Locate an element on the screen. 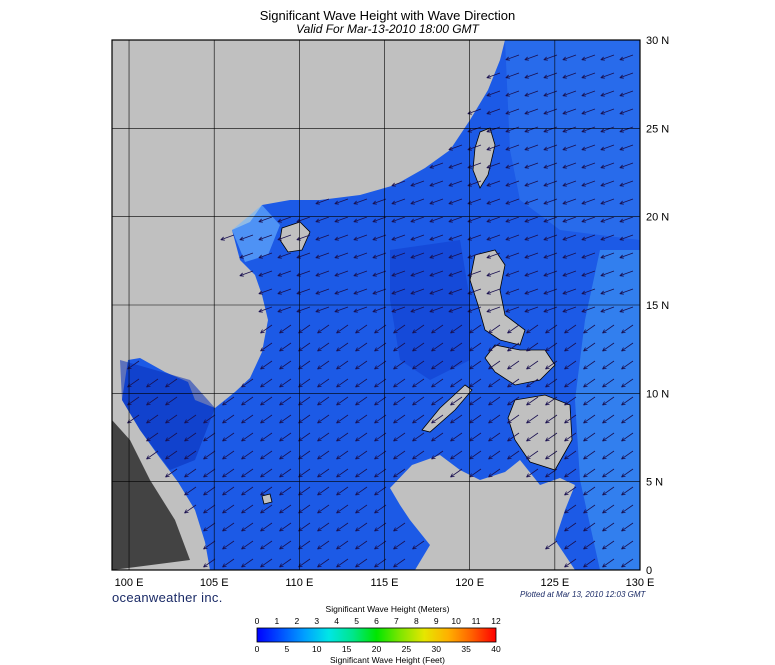  colorbar-rect is located at coordinates (376, 635).